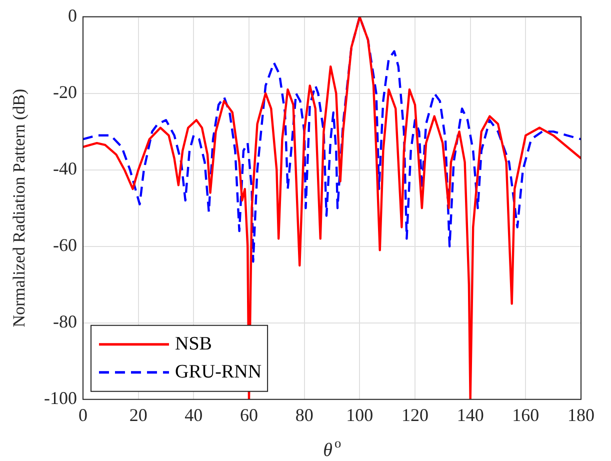  I want to click on y-tick-label: -40, so click(64, 168).